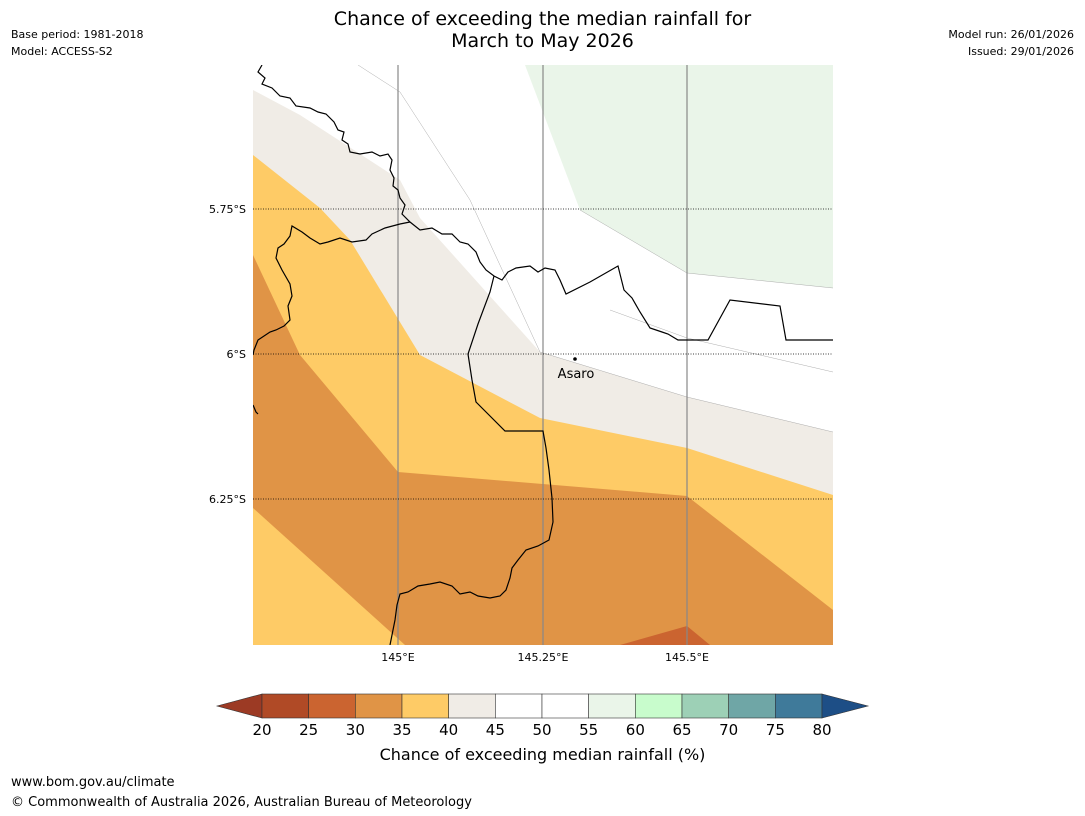 The image size is (1085, 816). I want to click on colorbar-segments, so click(542, 706).